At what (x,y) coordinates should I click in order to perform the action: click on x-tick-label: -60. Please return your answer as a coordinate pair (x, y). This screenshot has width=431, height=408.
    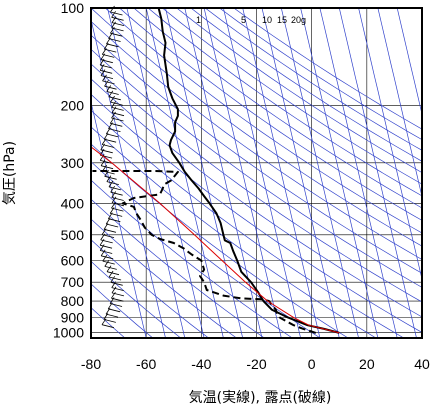
    Looking at the image, I should click on (146, 364).